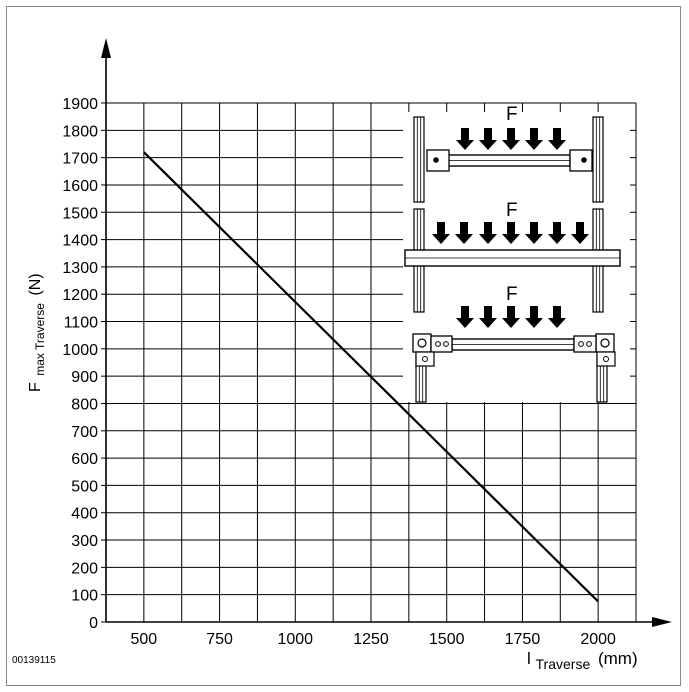 The width and height of the screenshot is (689, 692). I want to click on y-tick-label-900: 900, so click(84, 377).